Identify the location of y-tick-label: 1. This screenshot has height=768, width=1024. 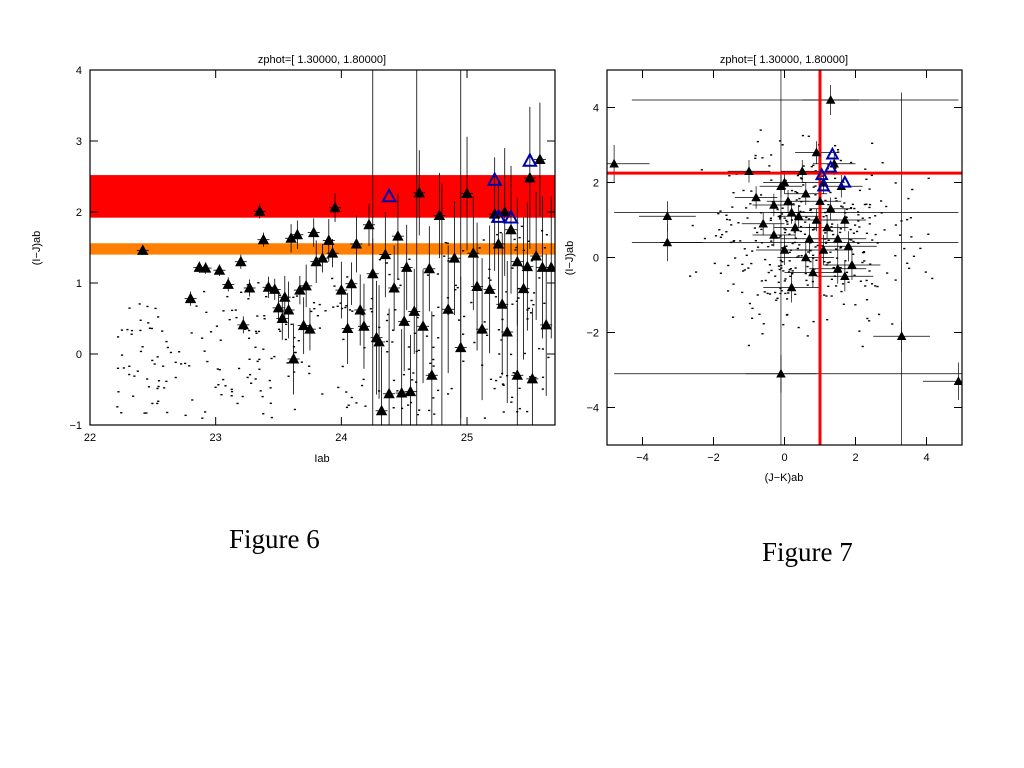
(79, 284).